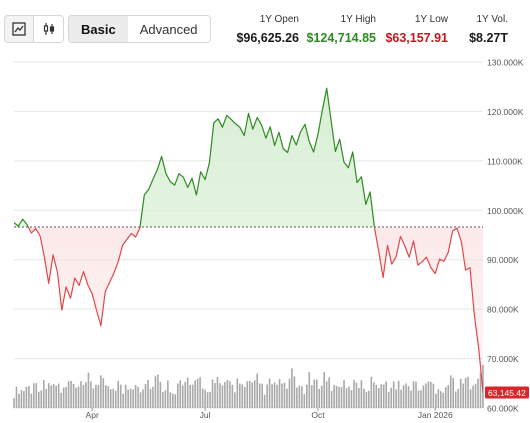  Describe the element at coordinates (505, 112) in the screenshot. I see `y-tick-label: 120.000K` at that location.